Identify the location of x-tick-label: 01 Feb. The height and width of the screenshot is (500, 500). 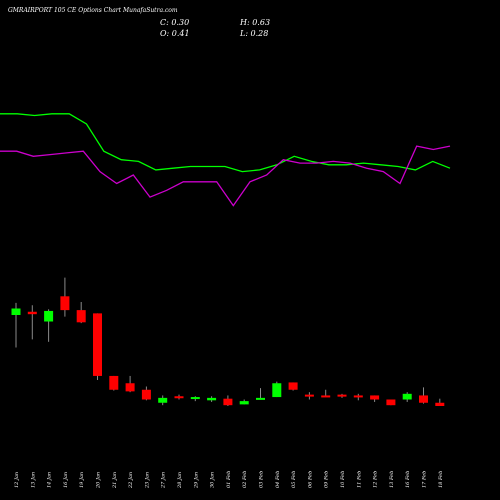
(229, 479).